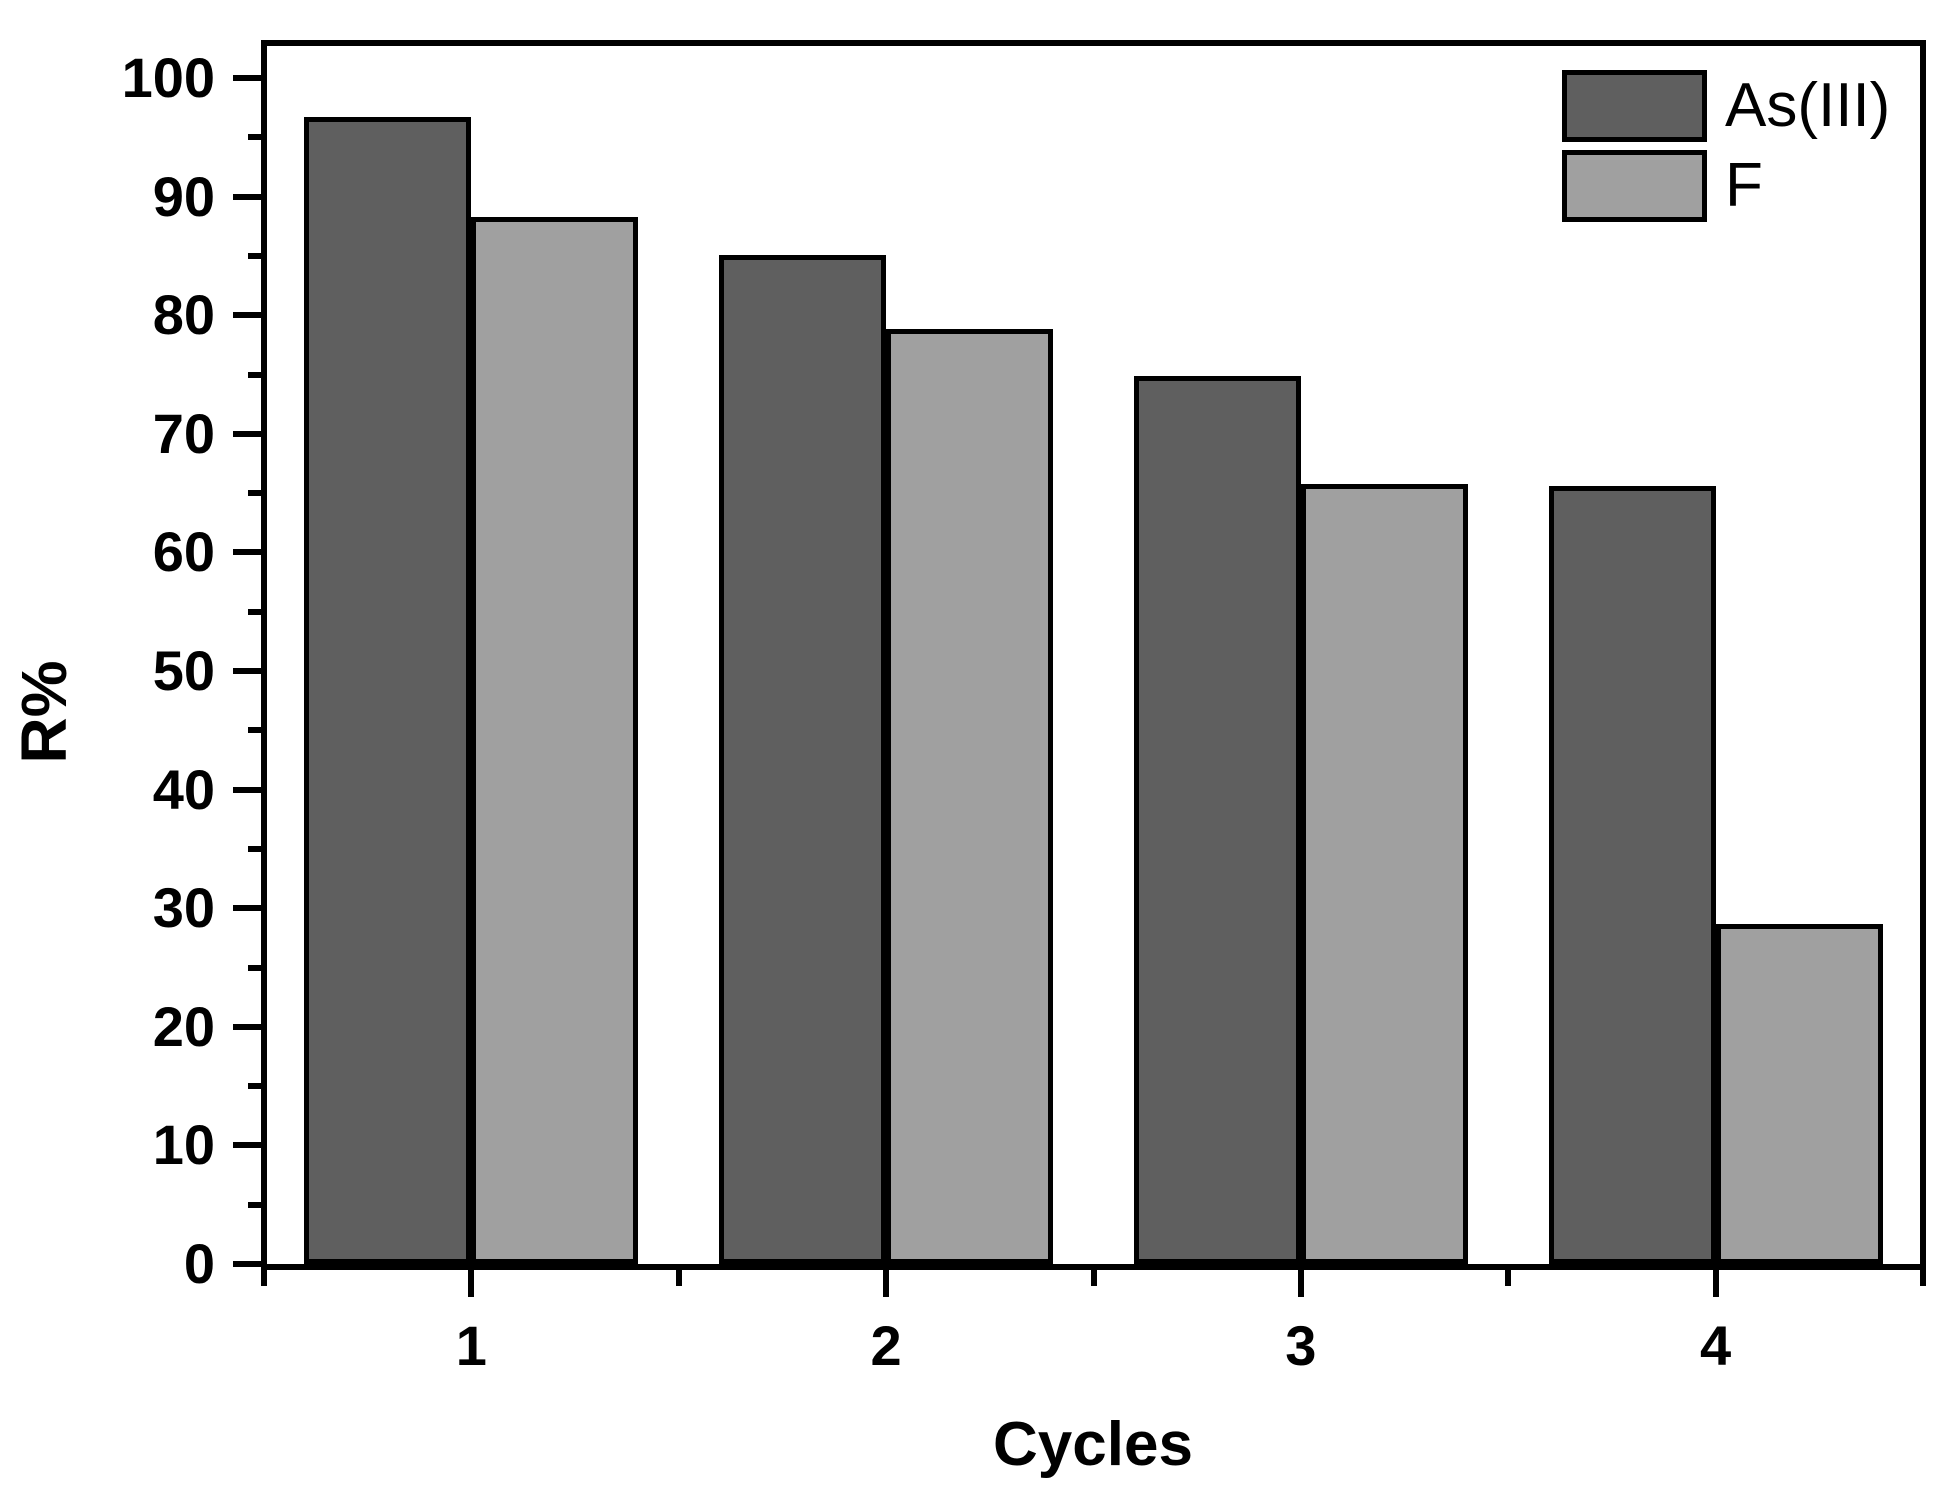 The image size is (1953, 1495). Describe the element at coordinates (471, 1345) in the screenshot. I see `x-tick-label: 1` at that location.